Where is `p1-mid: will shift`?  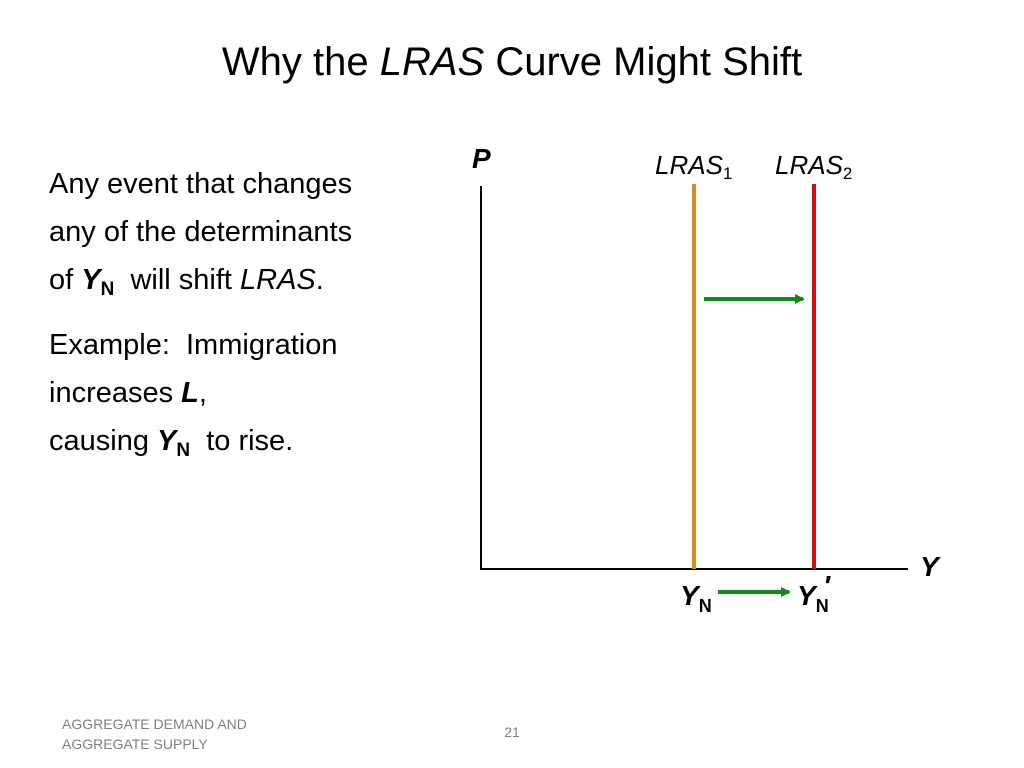
p1-mid: will shift is located at coordinates (177, 280).